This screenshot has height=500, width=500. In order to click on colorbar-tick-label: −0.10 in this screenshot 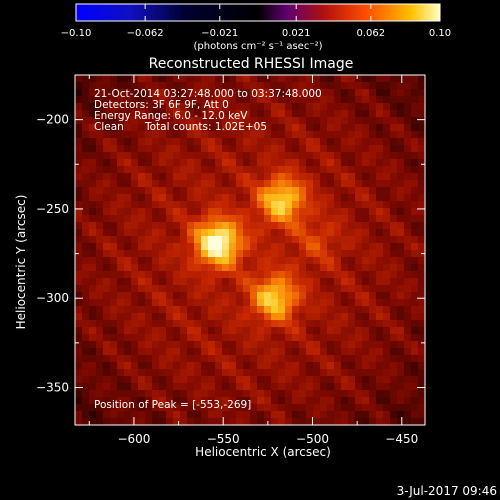, I will do `click(76, 33)`.